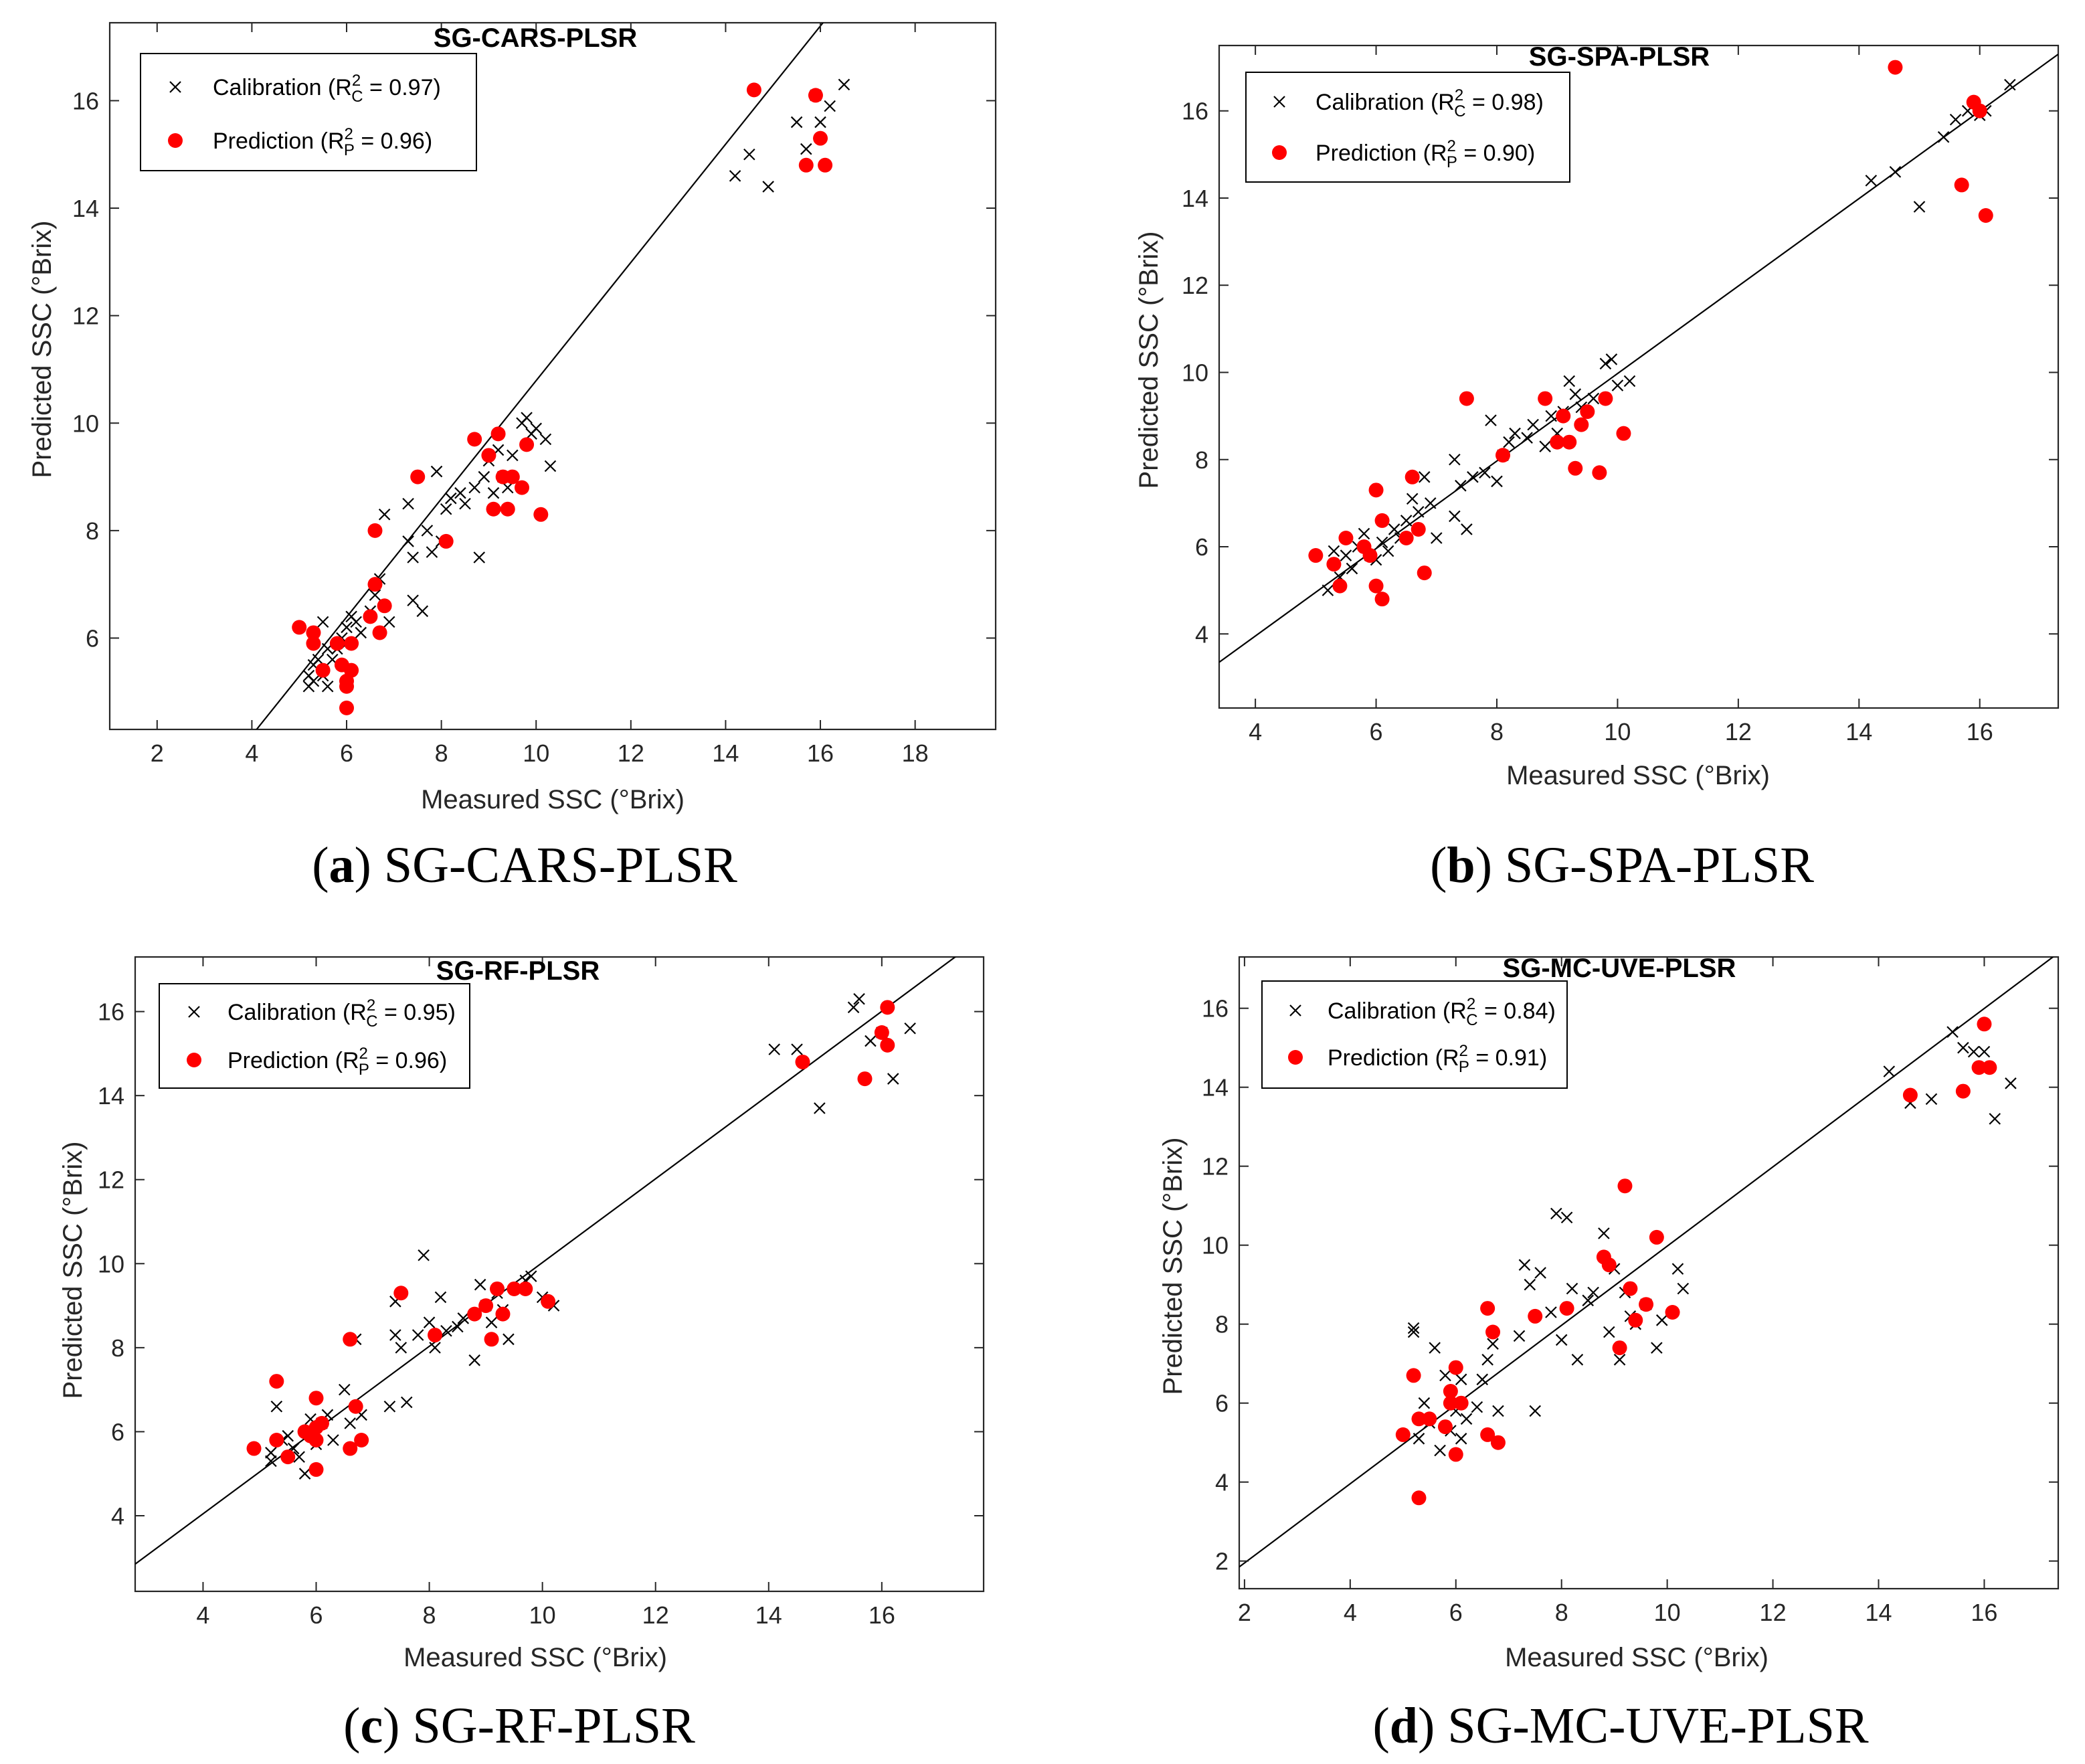  What do you see at coordinates (1216, 1009) in the screenshot?
I see `y-tick-label: 16` at bounding box center [1216, 1009].